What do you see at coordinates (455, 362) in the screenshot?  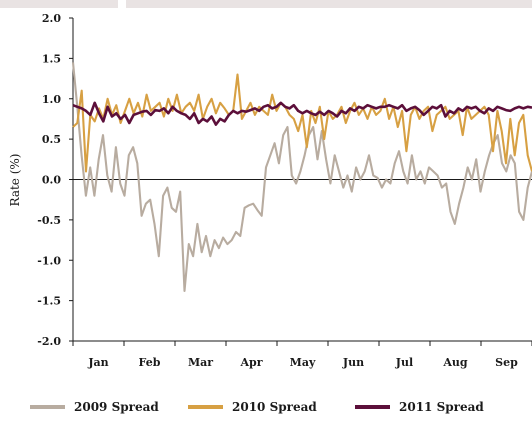 I see `x-tick-label-aug: Aug` at bounding box center [455, 362].